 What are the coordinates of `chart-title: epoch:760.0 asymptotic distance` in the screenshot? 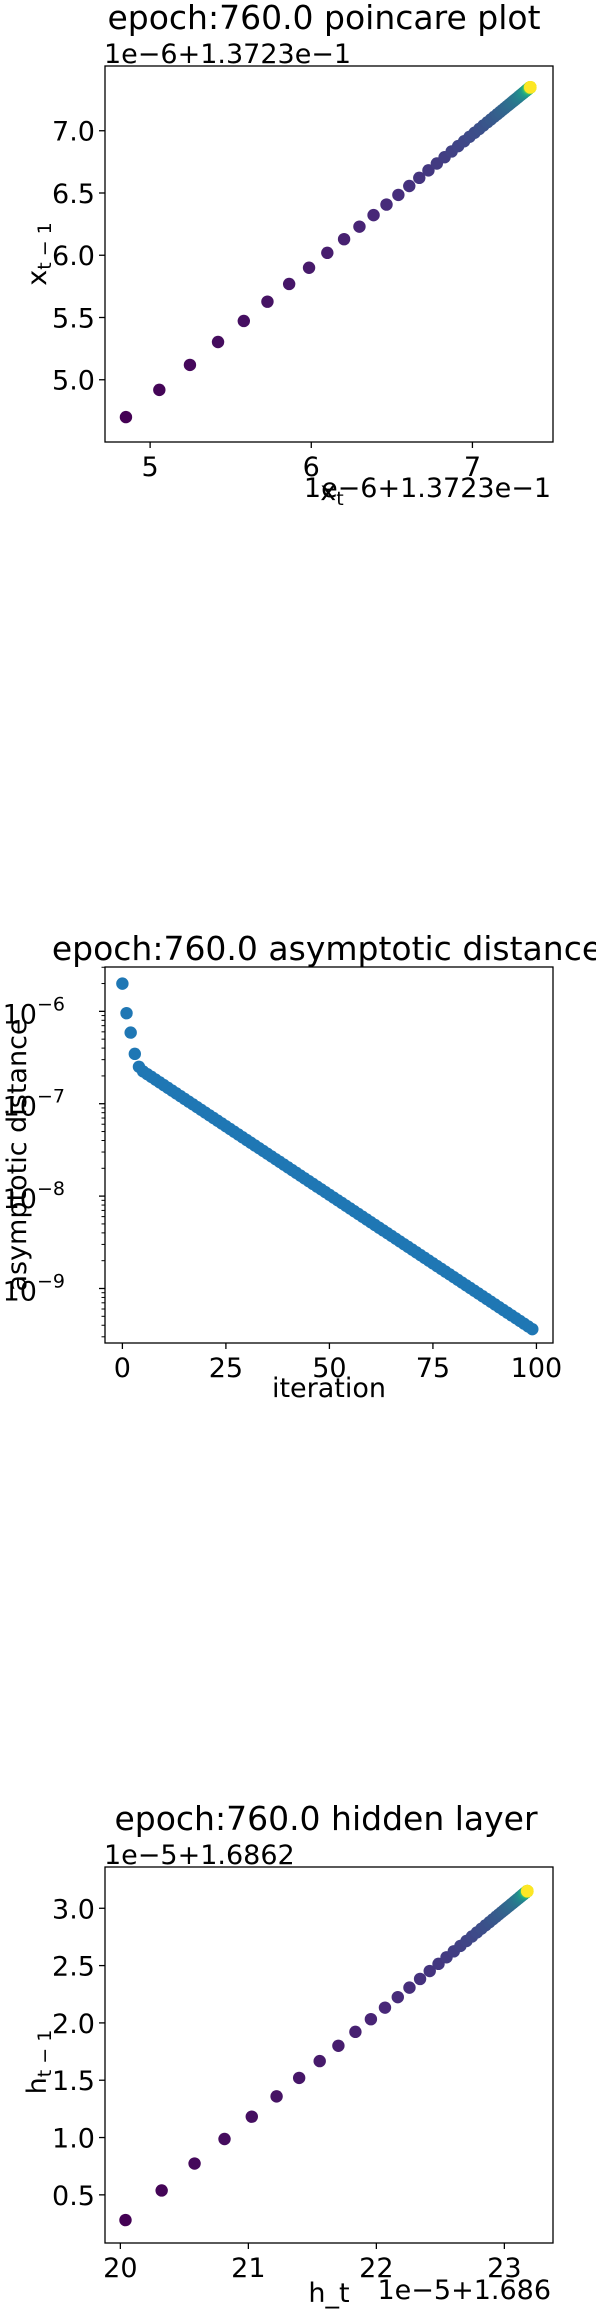 It's located at (324, 948).